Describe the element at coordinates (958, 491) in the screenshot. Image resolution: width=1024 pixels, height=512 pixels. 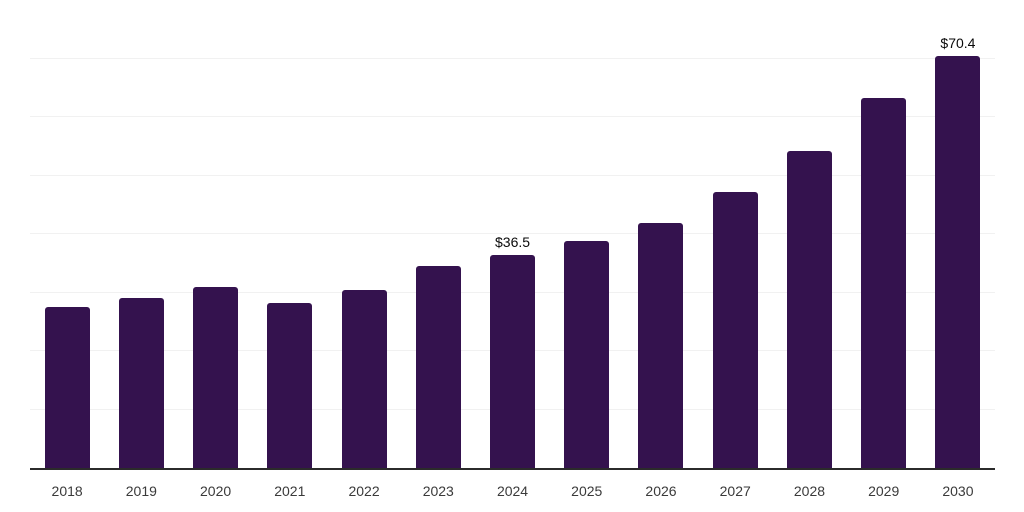
I see `x-tick-label-2030: 2030` at that location.